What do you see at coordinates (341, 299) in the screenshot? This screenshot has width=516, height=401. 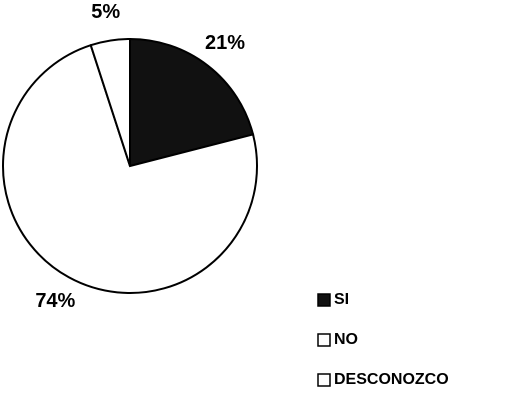 I see `legend-label: SI` at bounding box center [341, 299].